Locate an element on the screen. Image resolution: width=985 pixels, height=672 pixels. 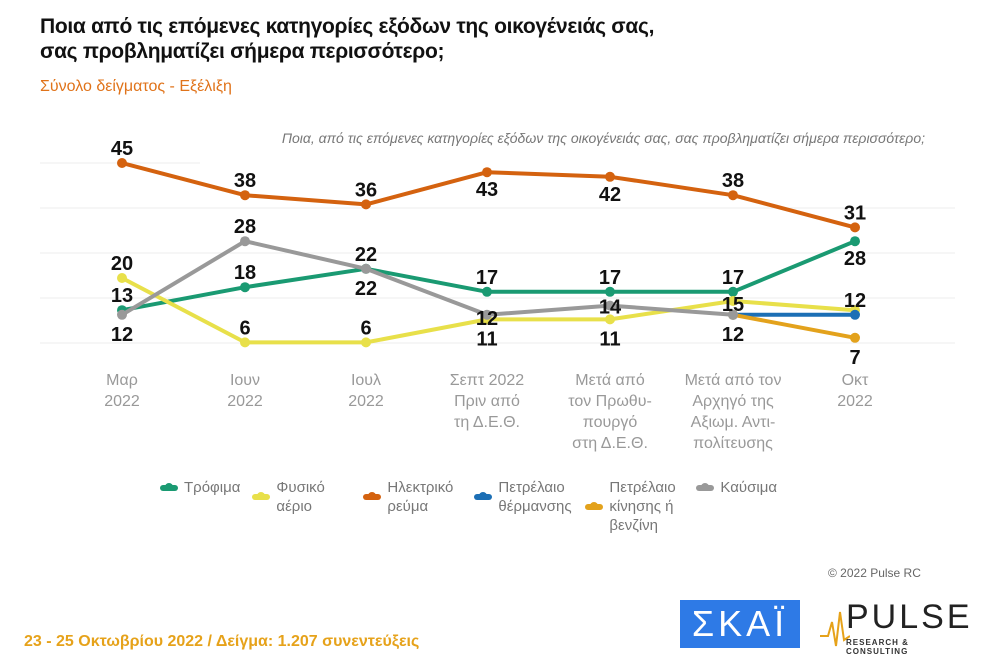
x-tick-line: Μαρ is located at coordinates (122, 380).